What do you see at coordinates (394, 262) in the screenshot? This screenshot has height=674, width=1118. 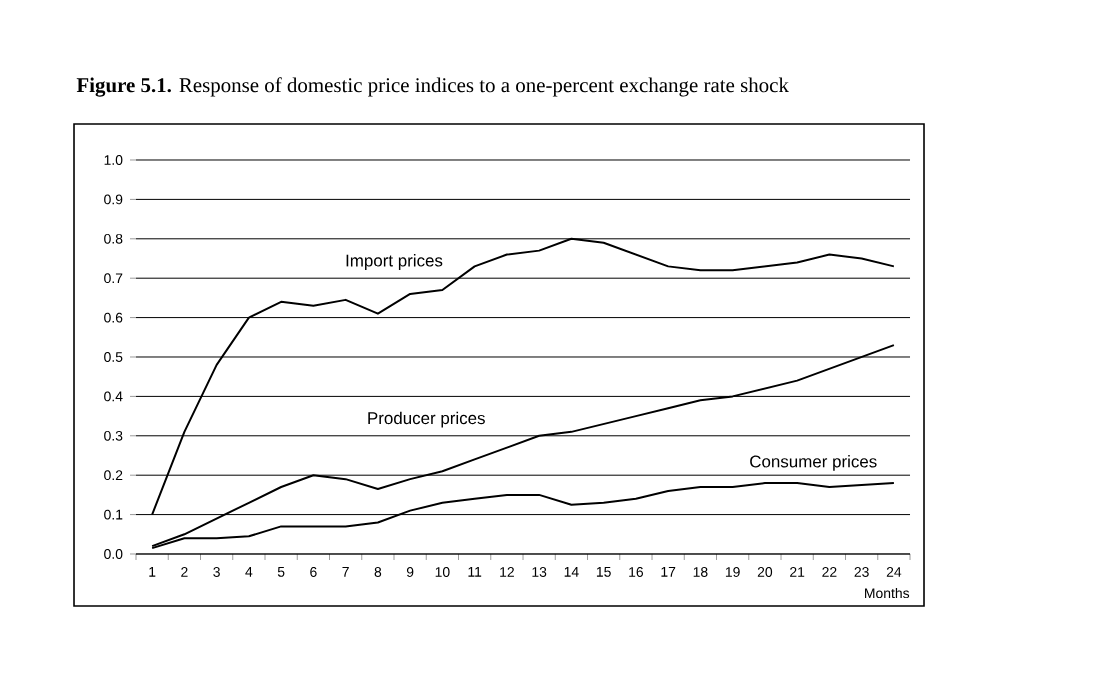 I see `series-label: Import prices` at bounding box center [394, 262].